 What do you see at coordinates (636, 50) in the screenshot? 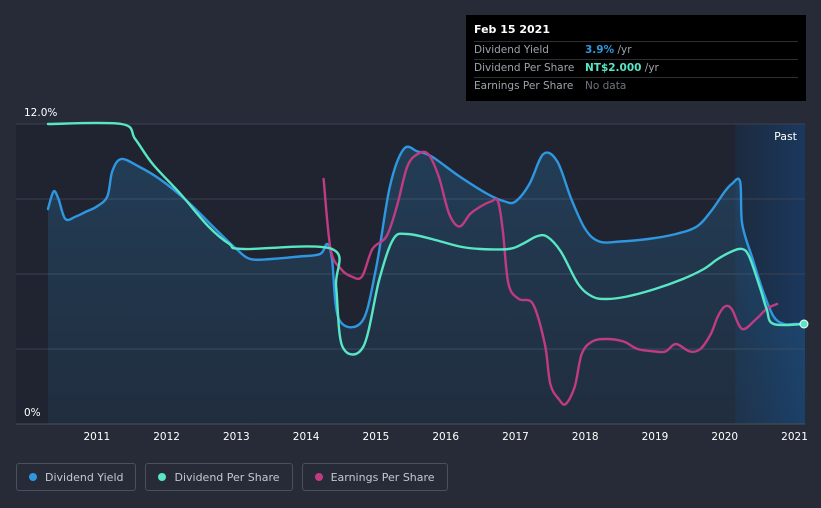
I see `tooltip-row-dividend-yield: Dividend Yield 3.9% /yr` at bounding box center [636, 50].